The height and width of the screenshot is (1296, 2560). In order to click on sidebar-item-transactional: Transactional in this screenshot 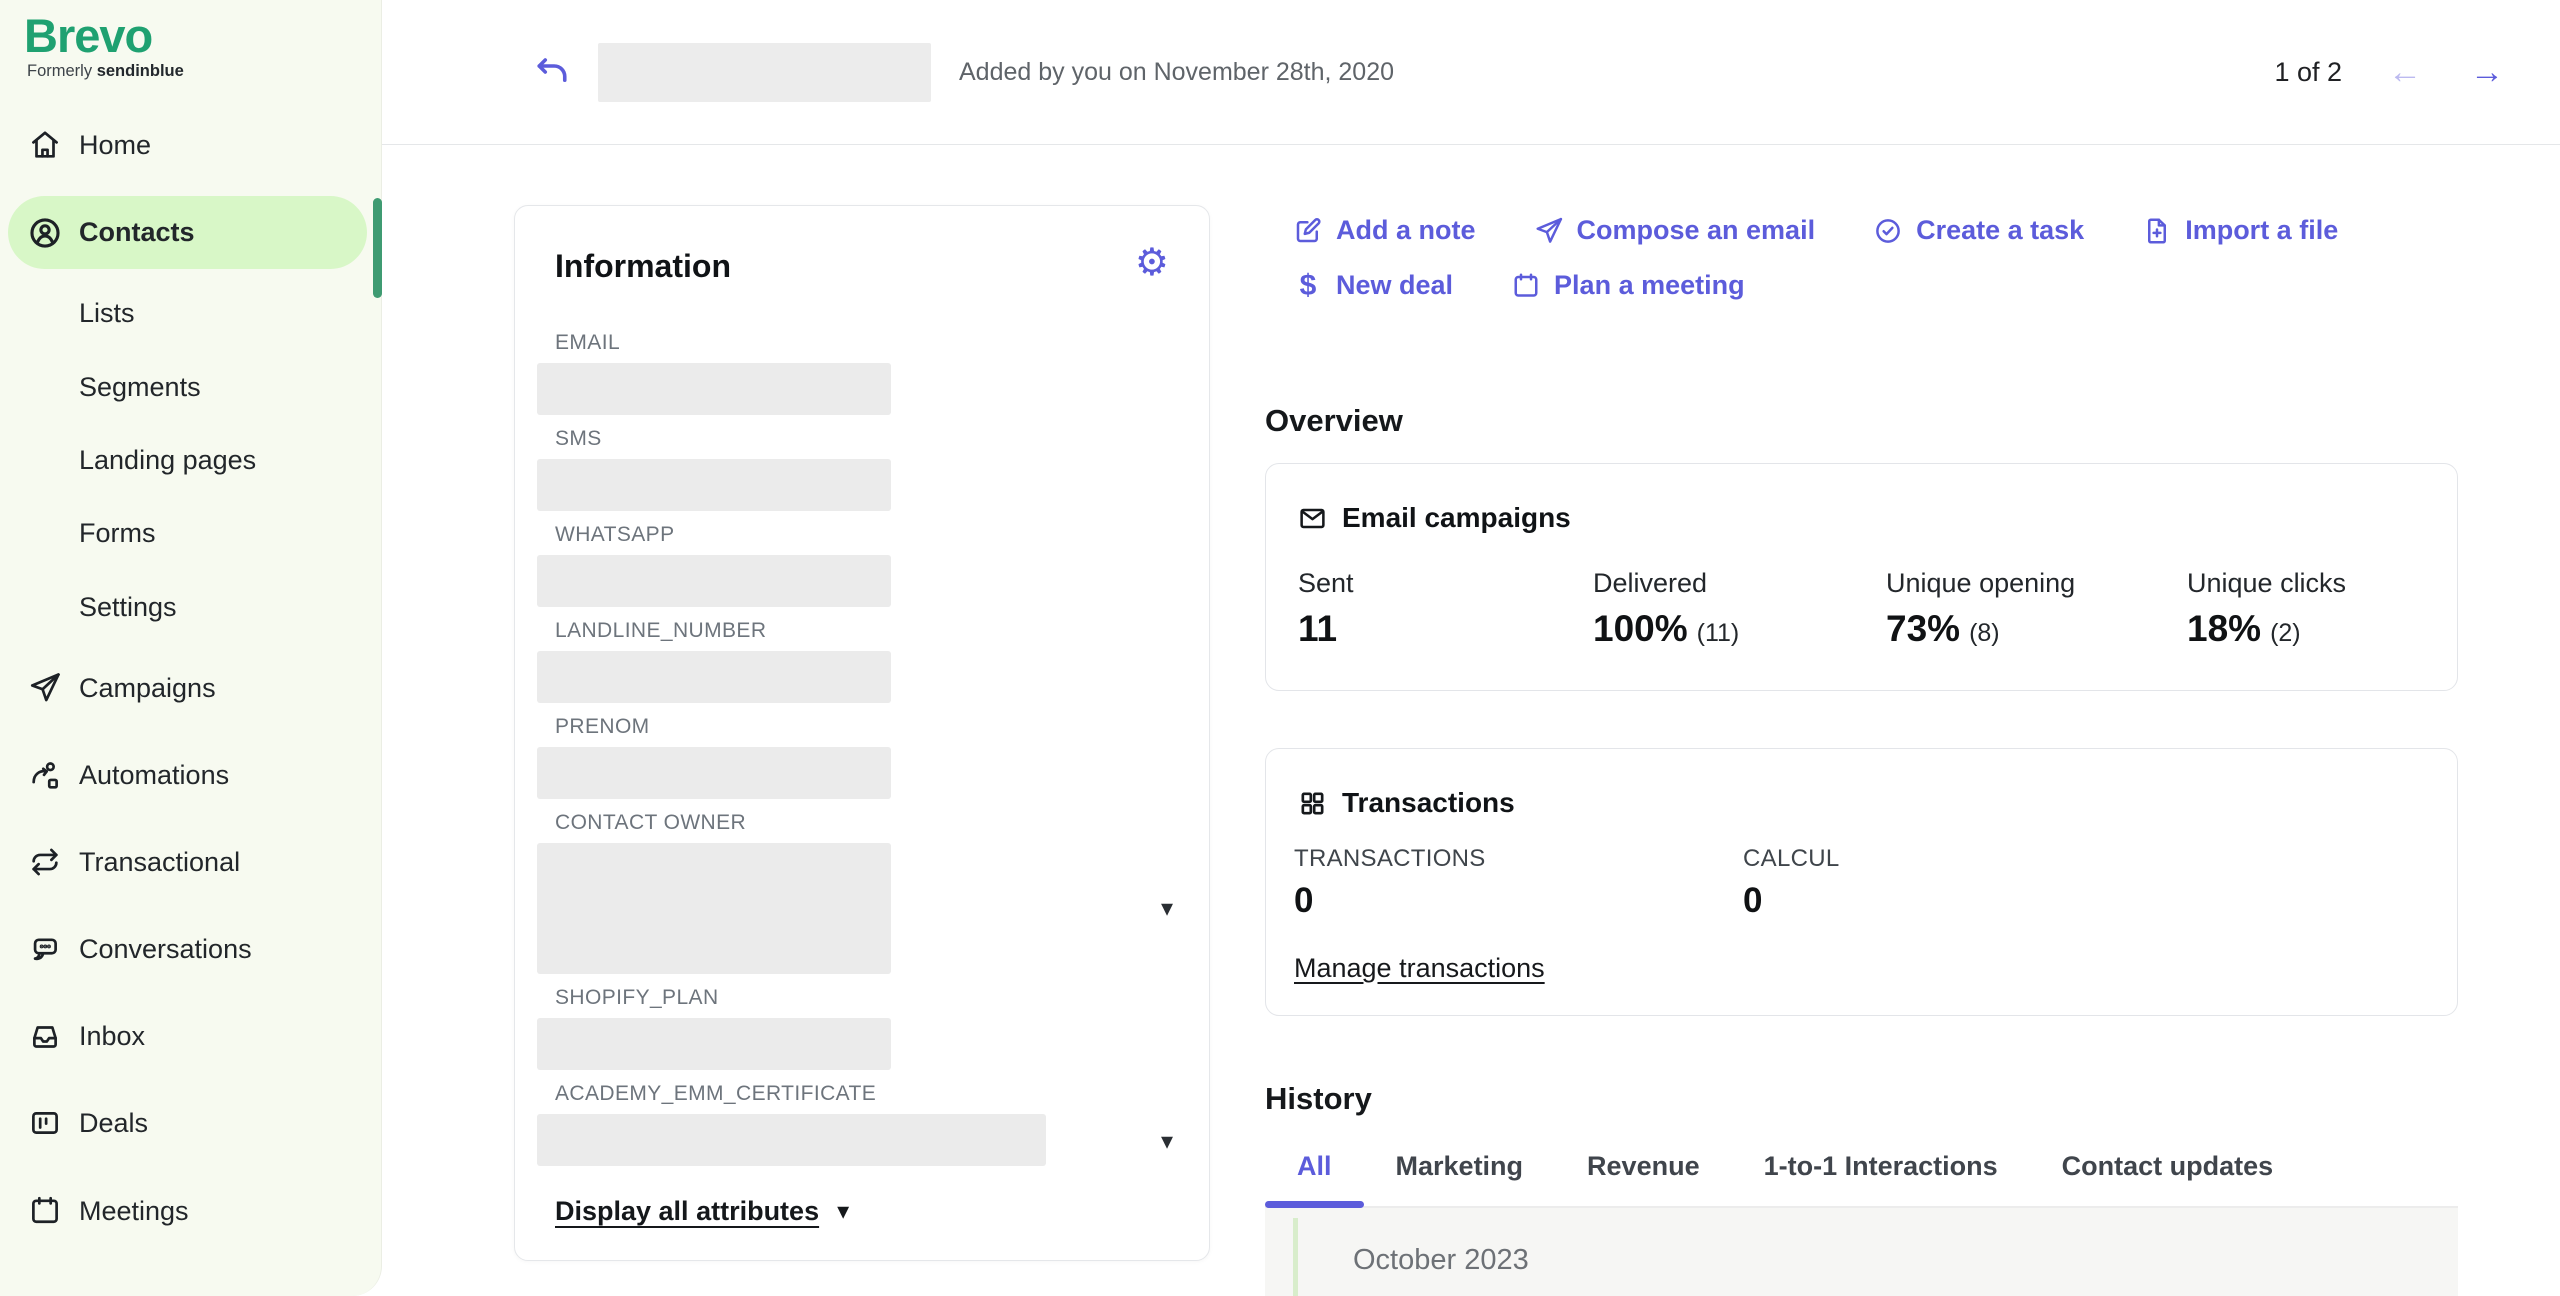, I will do `click(190, 862)`.